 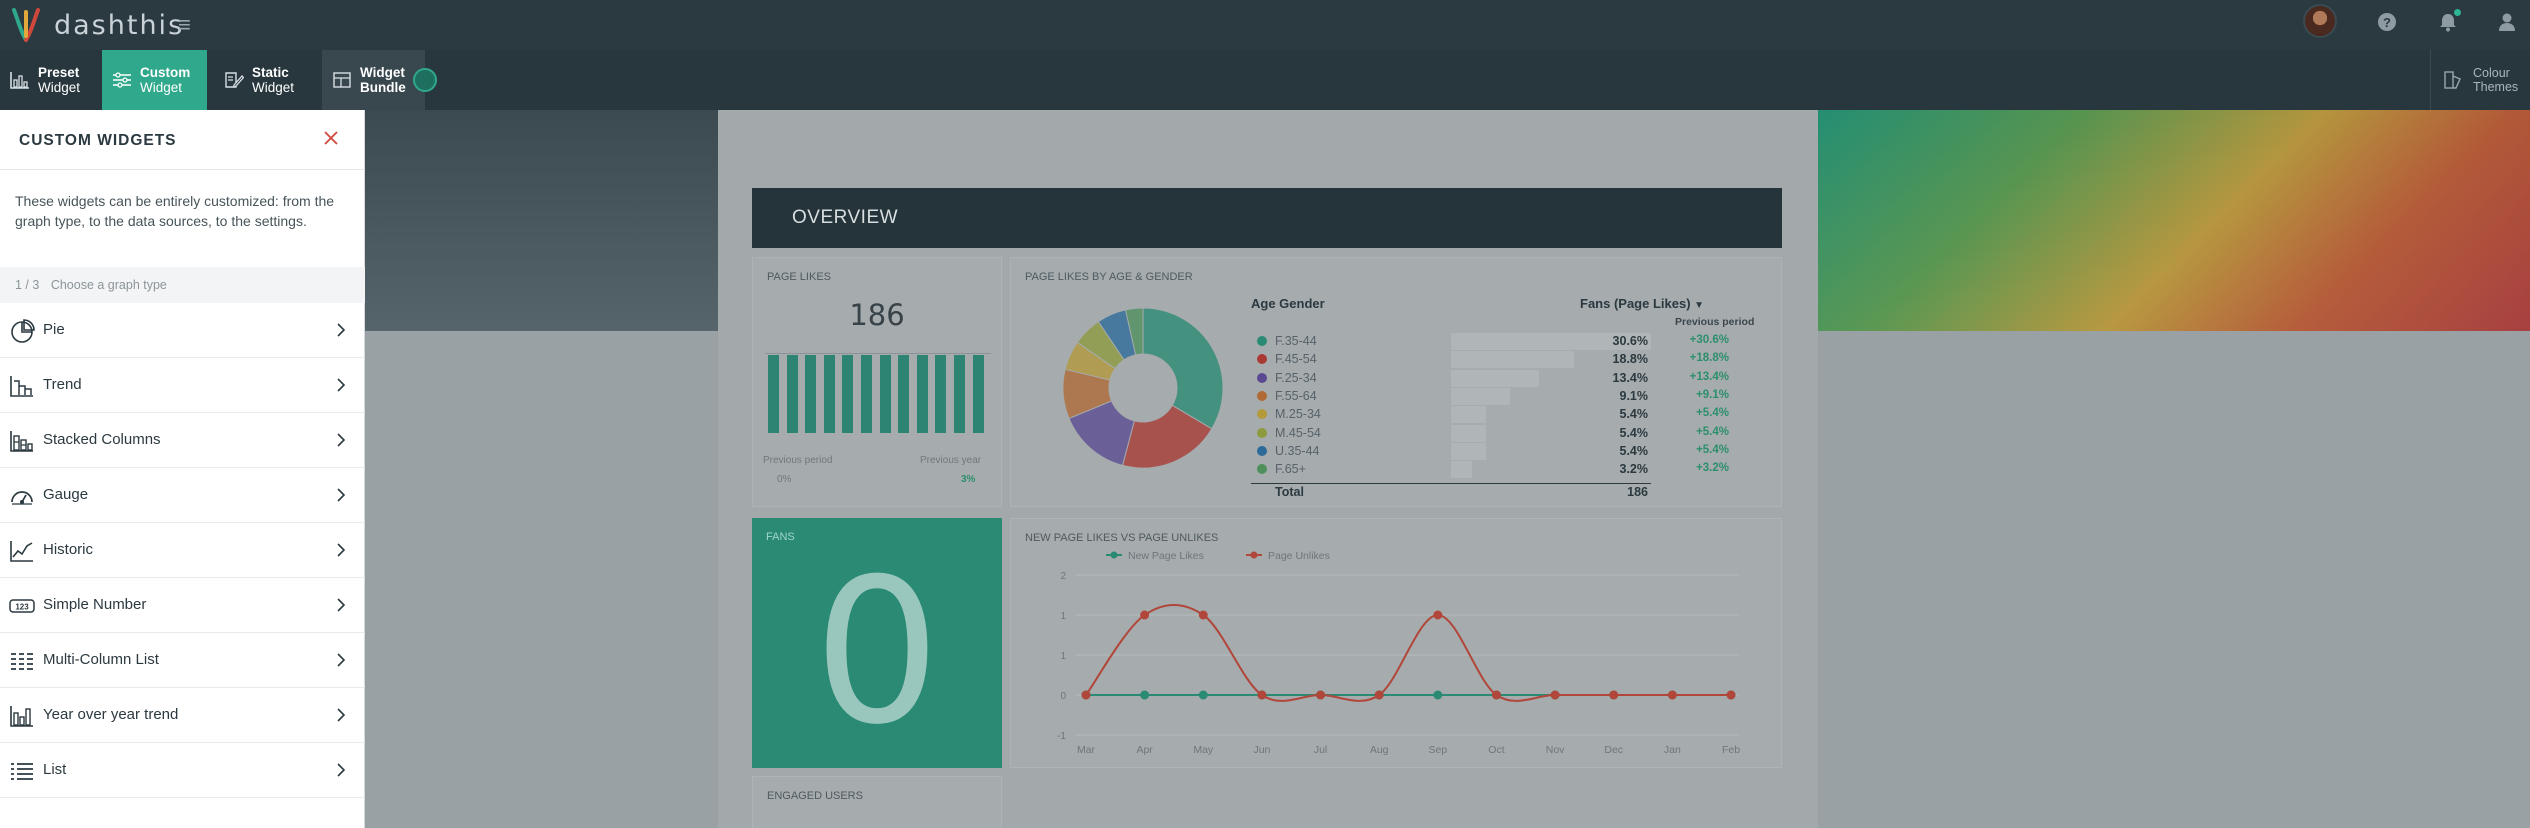 What do you see at coordinates (1630, 377) in the screenshot?
I see `legend-percent: 13.4%` at bounding box center [1630, 377].